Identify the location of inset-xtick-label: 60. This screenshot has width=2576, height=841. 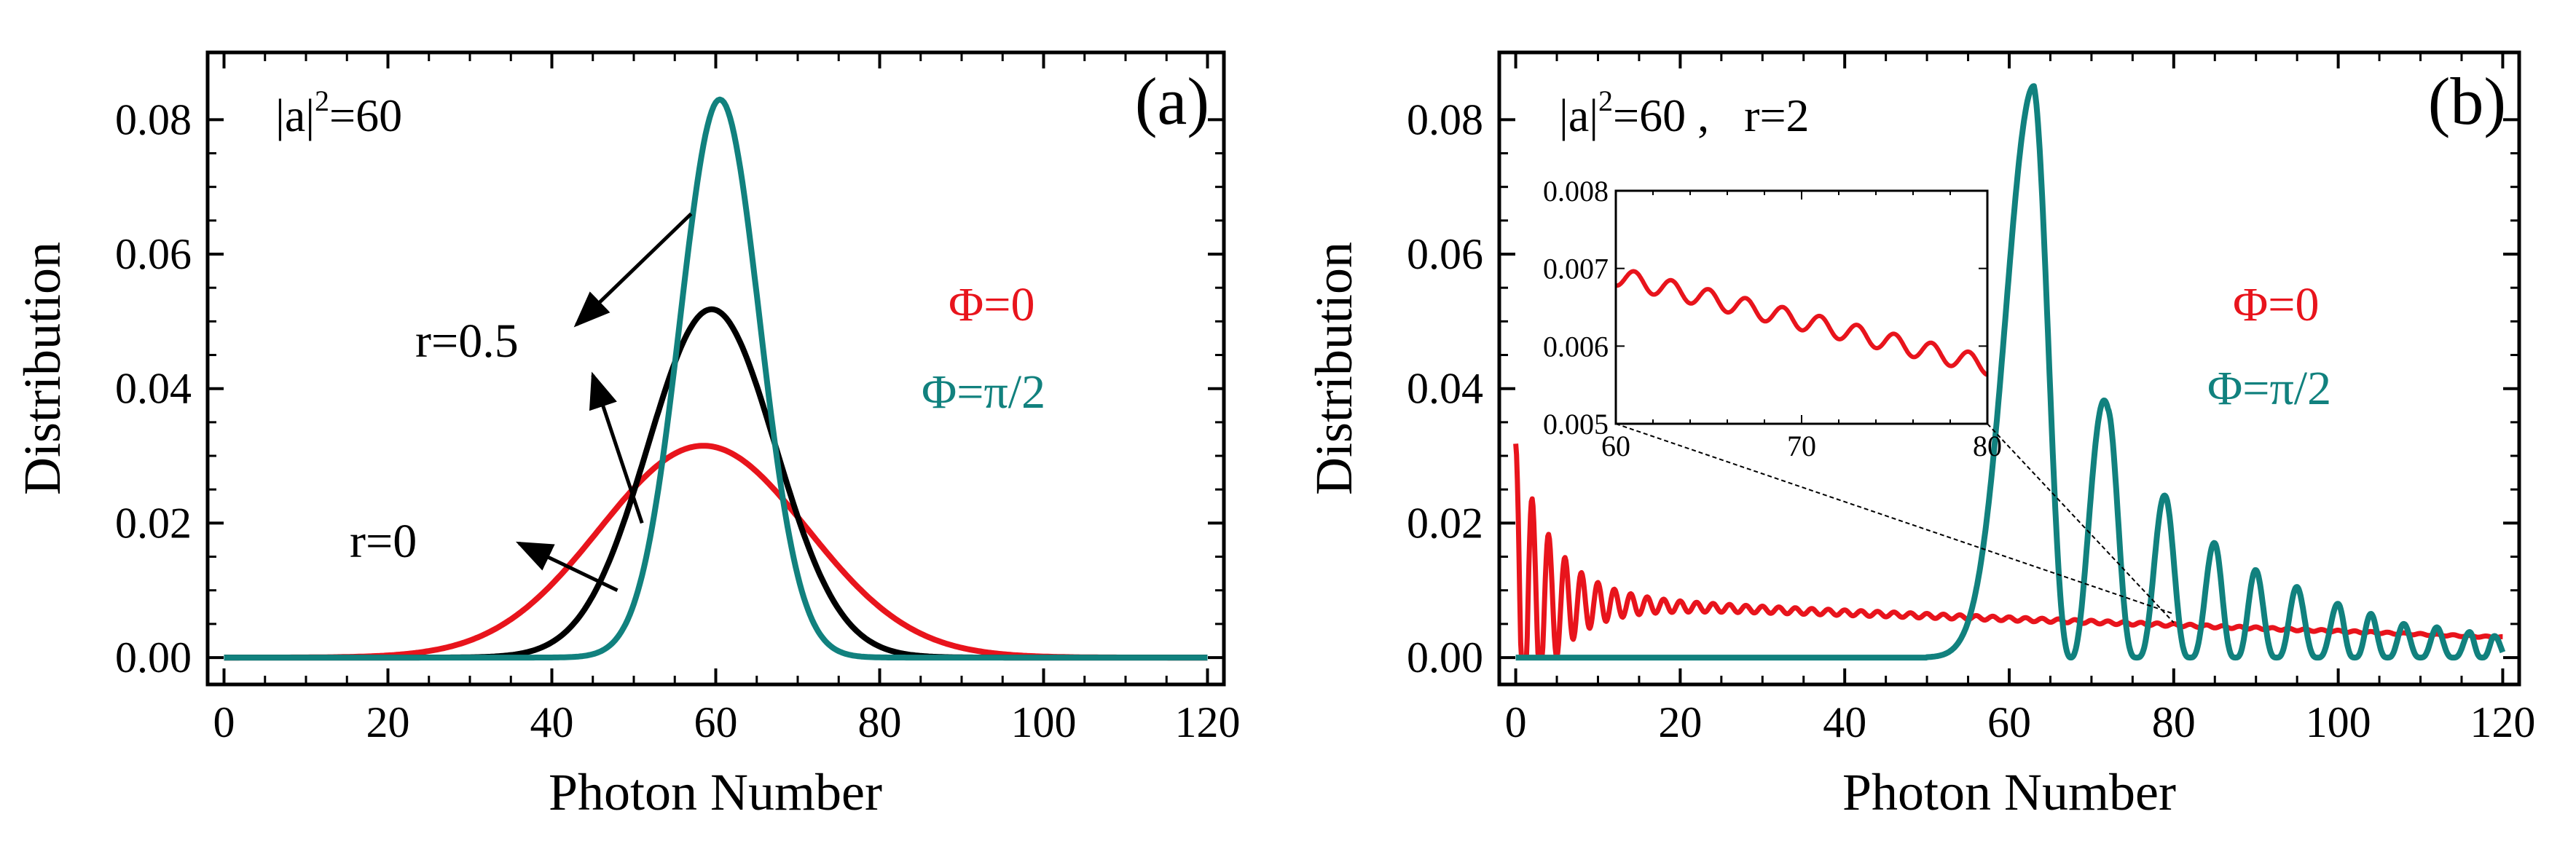
(1615, 446).